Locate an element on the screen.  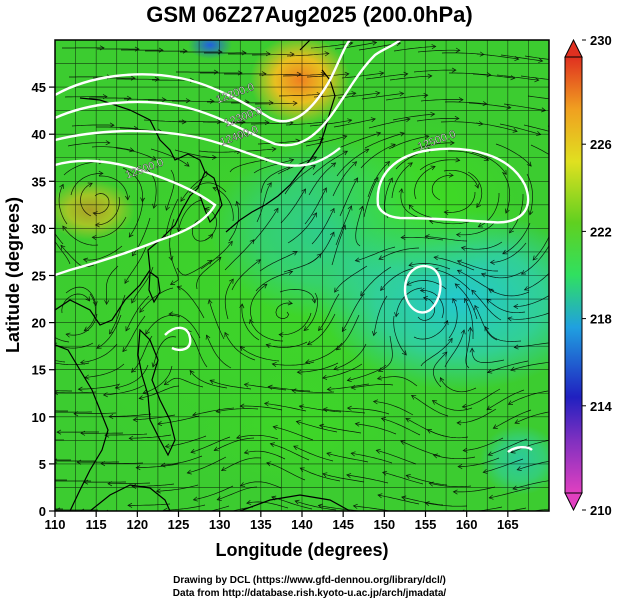
y-axis-label: Latitude (degrees) is located at coordinates (13, 275).